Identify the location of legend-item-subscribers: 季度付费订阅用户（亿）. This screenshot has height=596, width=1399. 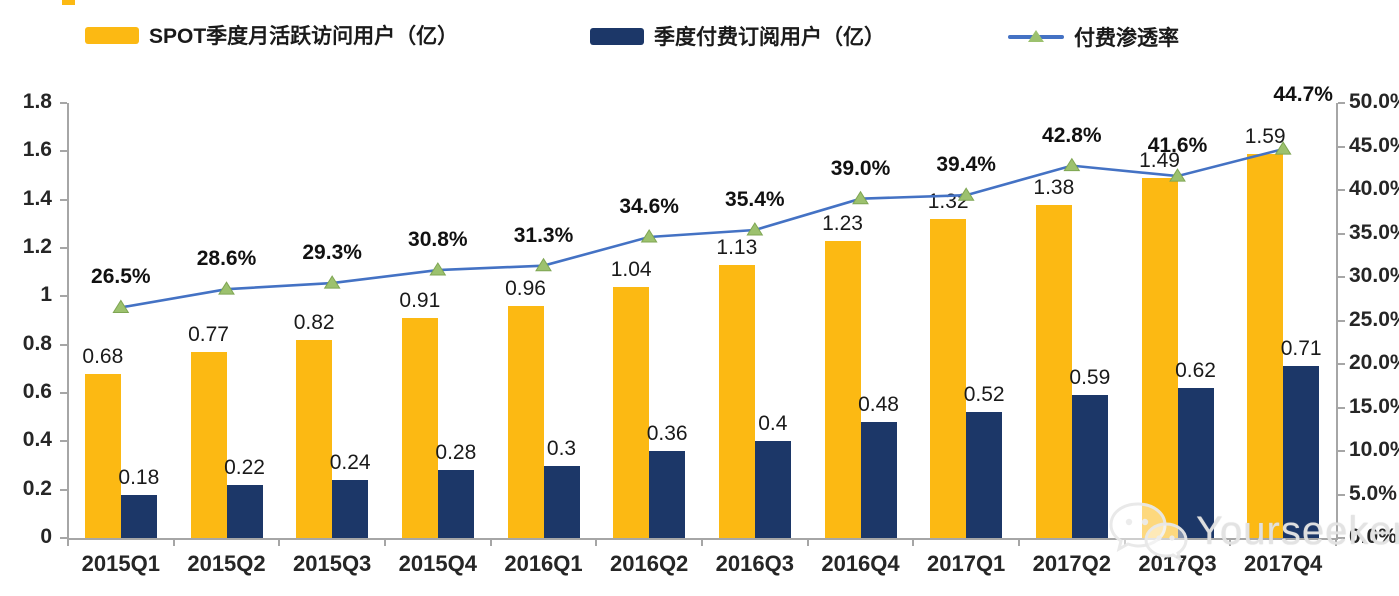
(737, 36).